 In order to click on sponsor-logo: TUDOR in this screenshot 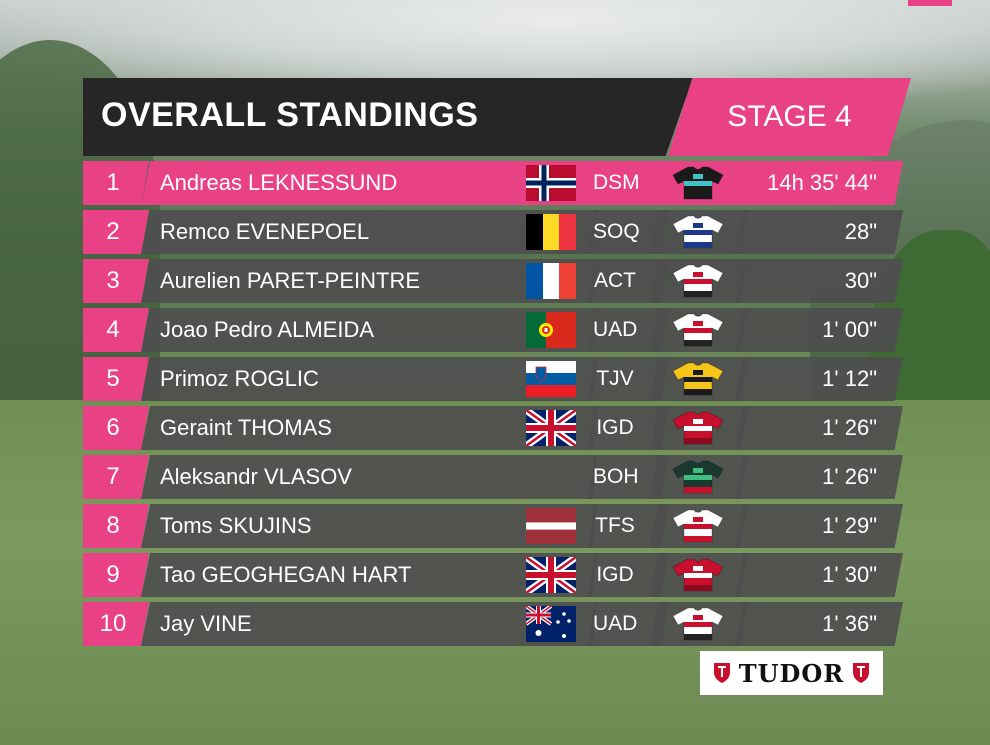, I will do `click(791, 673)`.